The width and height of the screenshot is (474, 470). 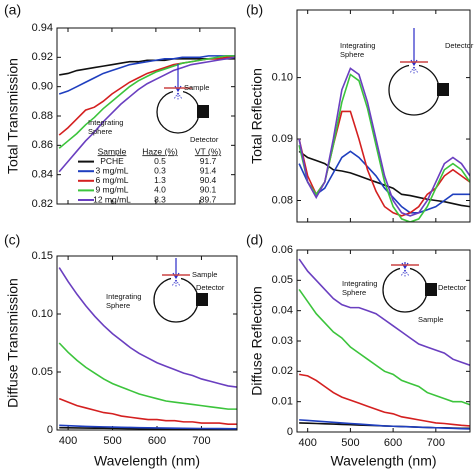 What do you see at coordinates (42, 57) in the screenshot?
I see `y-tick-label: 0.92` at bounding box center [42, 57].